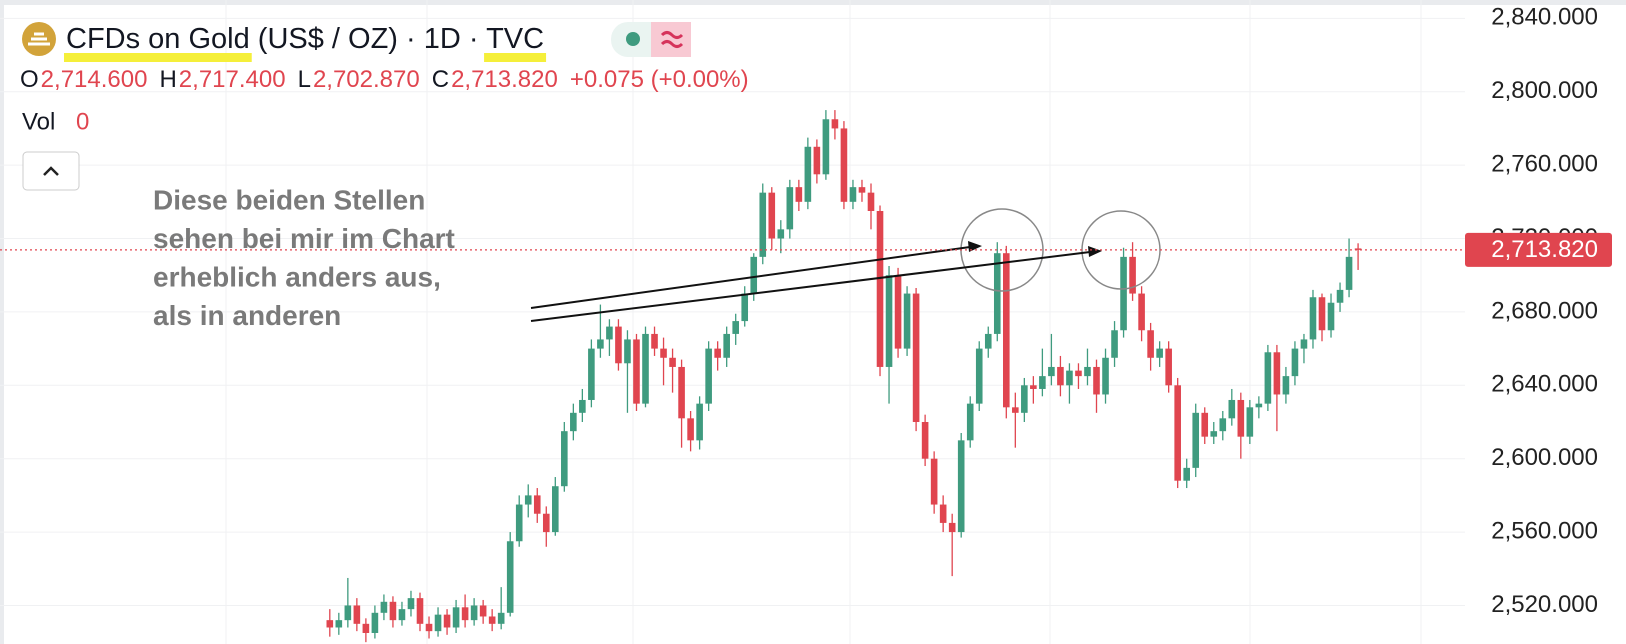 Image resolution: width=1626 pixels, height=644 pixels. Describe the element at coordinates (2, 322) in the screenshot. I see `left-frame` at that location.